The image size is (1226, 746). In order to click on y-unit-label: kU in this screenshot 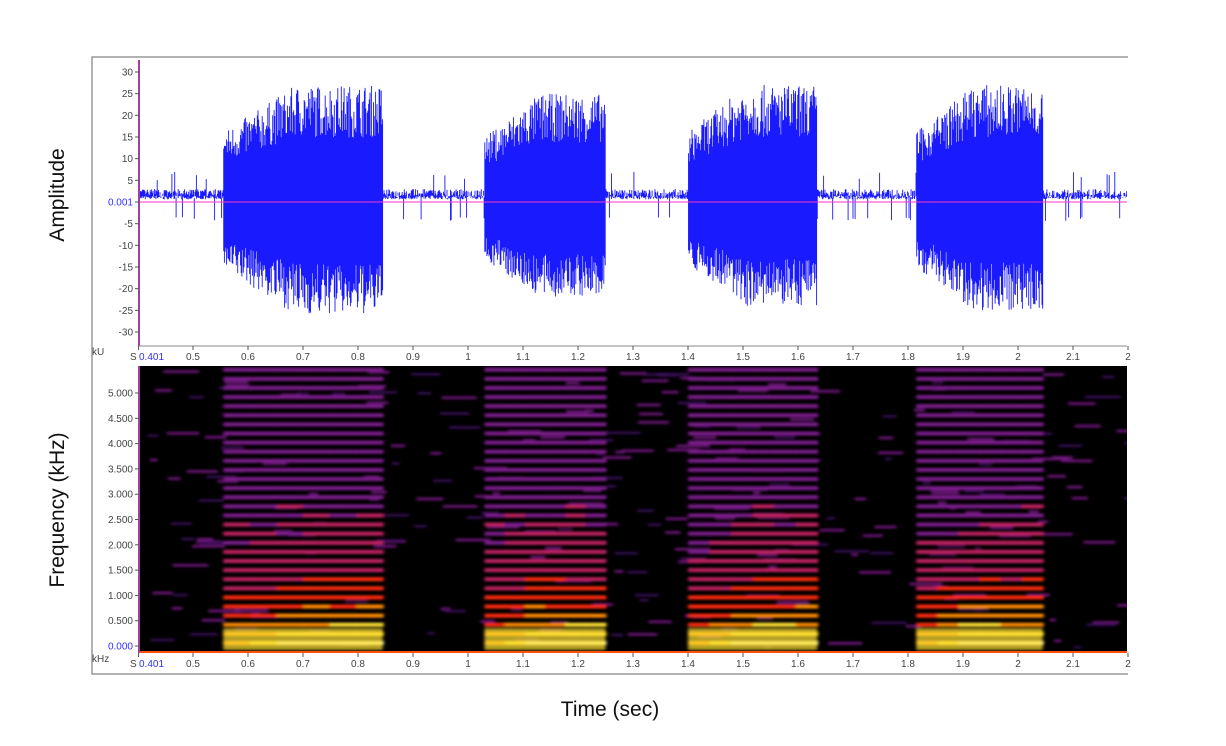, I will do `click(98, 352)`.